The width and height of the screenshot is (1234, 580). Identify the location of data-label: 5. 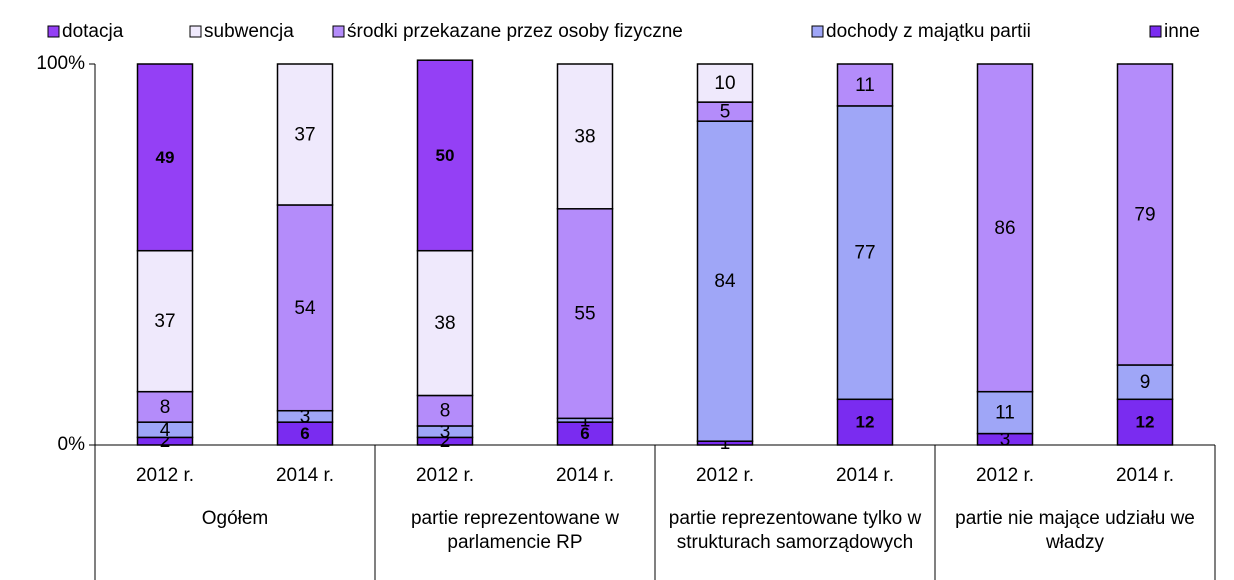
(725, 112).